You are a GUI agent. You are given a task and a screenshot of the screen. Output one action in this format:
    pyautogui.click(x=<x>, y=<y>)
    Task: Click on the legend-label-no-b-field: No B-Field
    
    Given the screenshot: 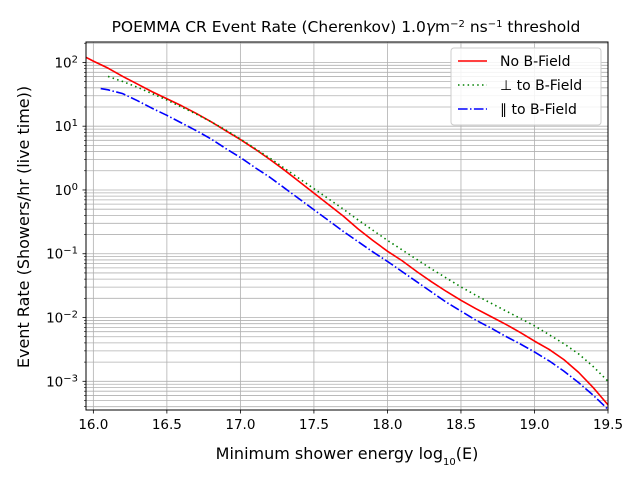 What is the action you would take?
    pyautogui.click(x=535, y=62)
    